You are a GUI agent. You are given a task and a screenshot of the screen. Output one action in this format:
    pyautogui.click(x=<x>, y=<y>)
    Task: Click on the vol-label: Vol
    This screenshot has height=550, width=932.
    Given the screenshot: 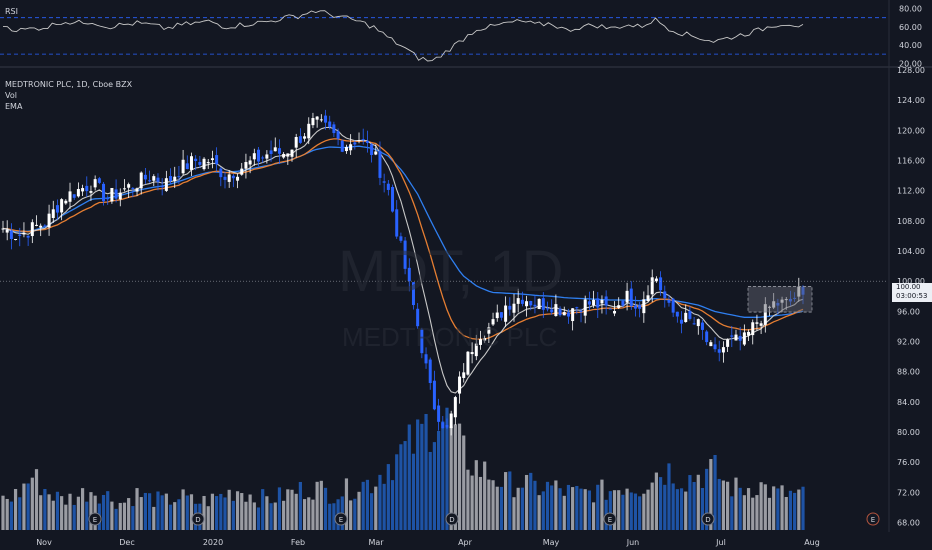 What is the action you would take?
    pyautogui.click(x=11, y=95)
    